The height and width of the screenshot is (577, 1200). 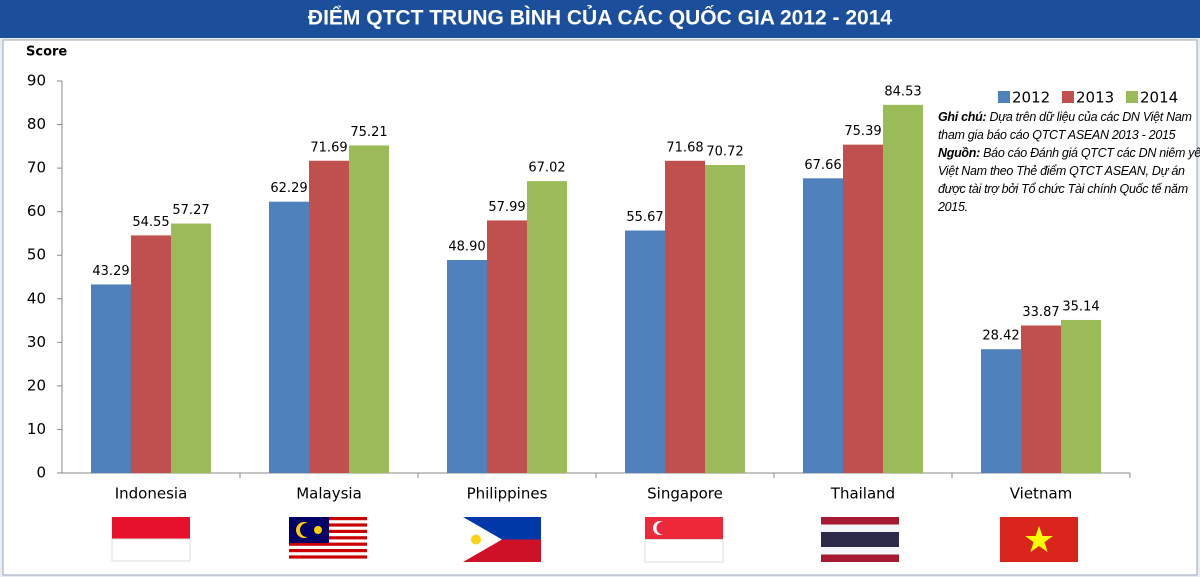 What do you see at coordinates (36, 168) in the screenshot?
I see `y-tick-label: 70` at bounding box center [36, 168].